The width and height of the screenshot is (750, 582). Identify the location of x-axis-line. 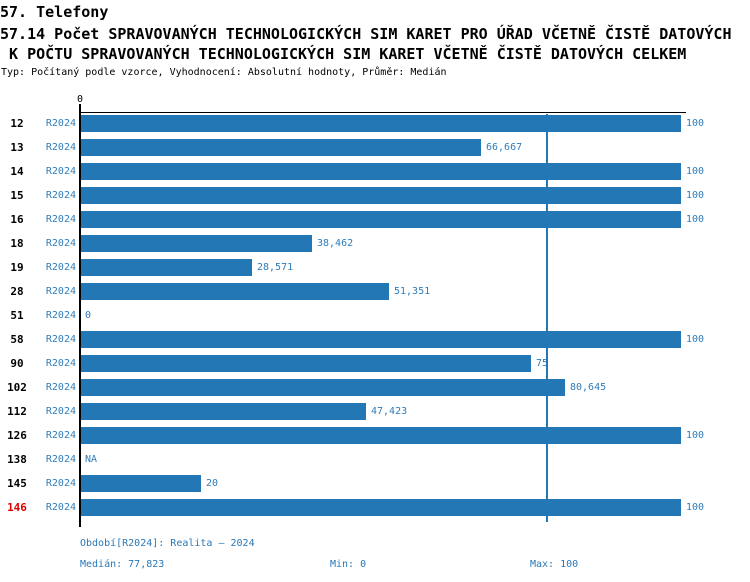
(382, 112).